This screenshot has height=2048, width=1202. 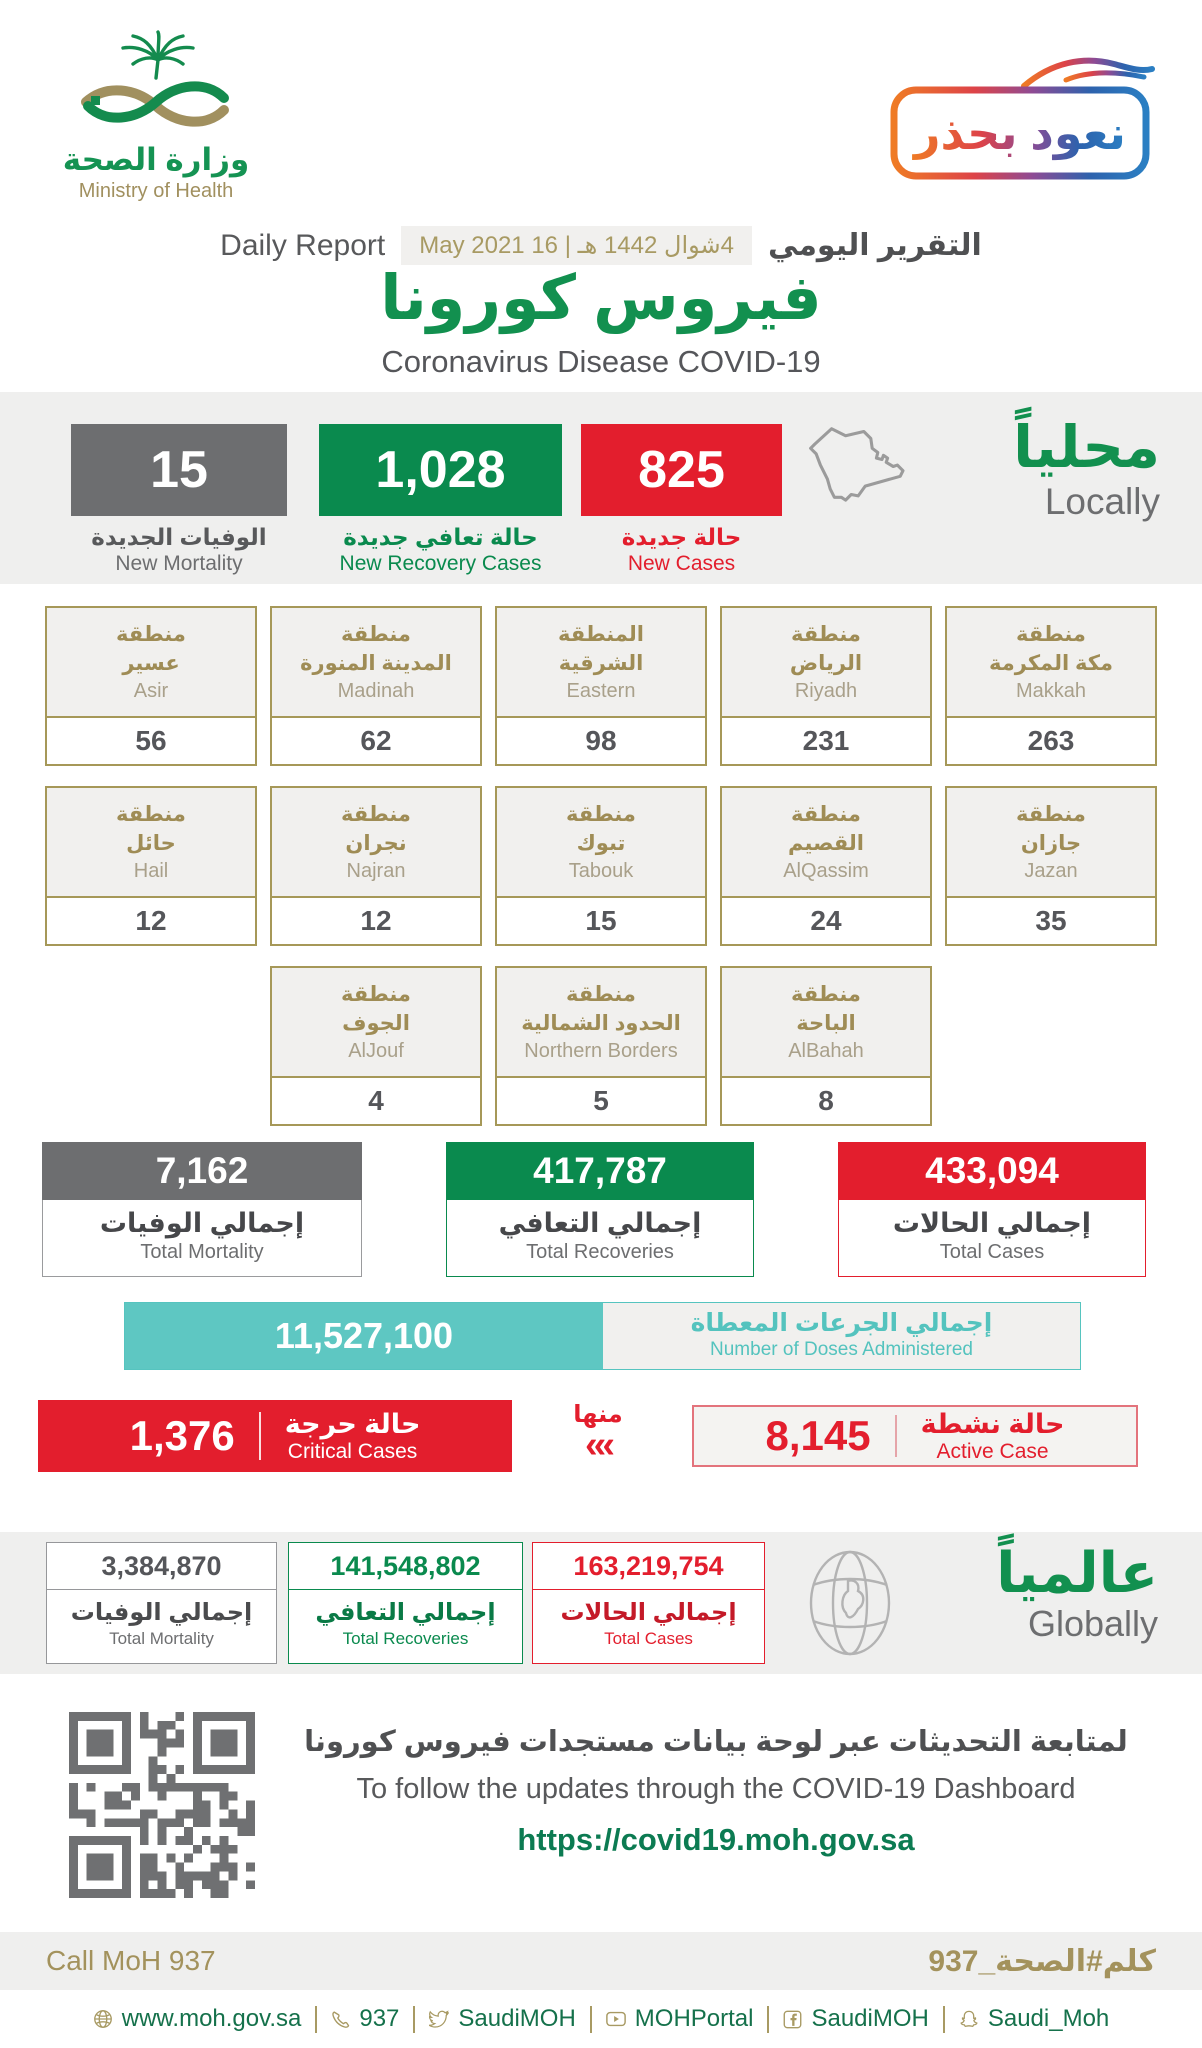 I want to click on region-card-asir: منطقة عسير Asir 56, so click(x=151, y=686).